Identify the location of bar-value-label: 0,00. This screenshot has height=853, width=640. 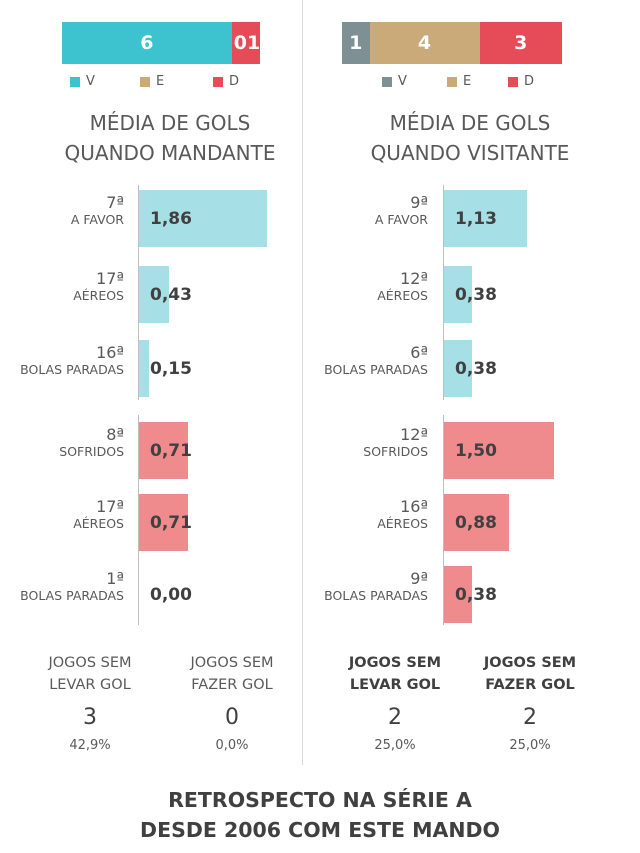
(171, 595).